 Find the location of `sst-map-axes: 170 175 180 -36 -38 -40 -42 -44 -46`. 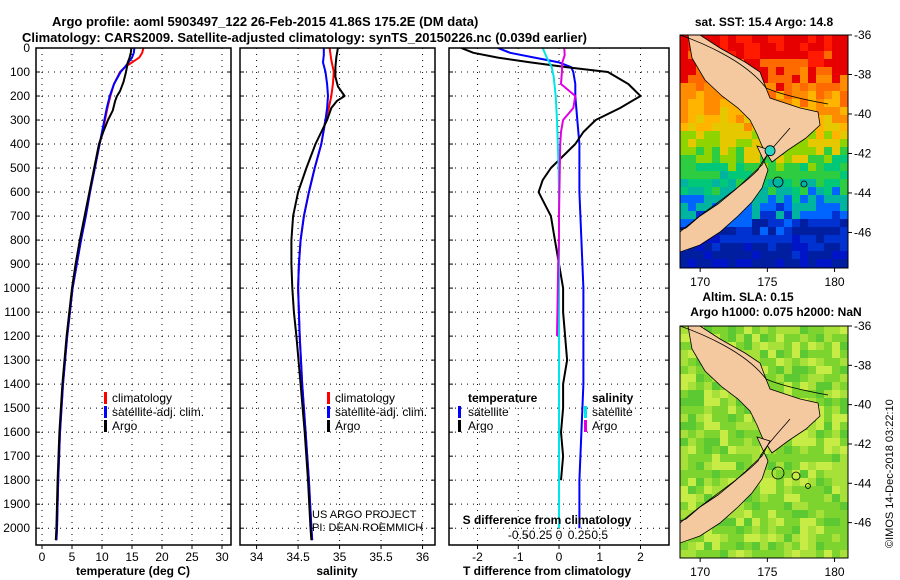

sst-map-axes: 170 175 180 -36 -38 -40 -42 -44 -46 is located at coordinates (781, 158).